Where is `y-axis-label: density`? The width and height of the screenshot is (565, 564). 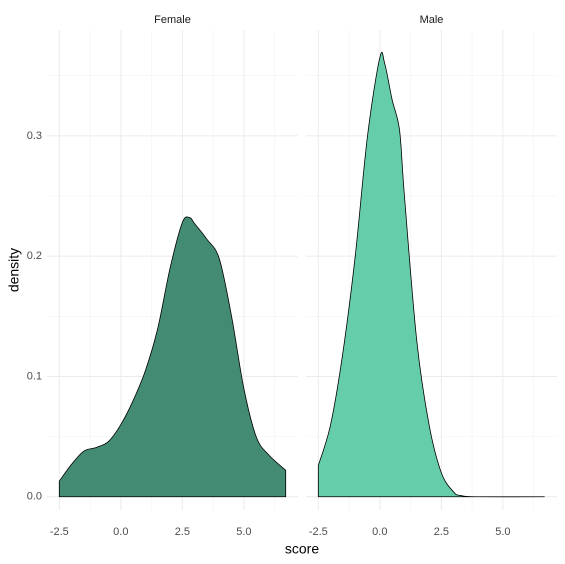
y-axis-label: density is located at coordinates (14, 270).